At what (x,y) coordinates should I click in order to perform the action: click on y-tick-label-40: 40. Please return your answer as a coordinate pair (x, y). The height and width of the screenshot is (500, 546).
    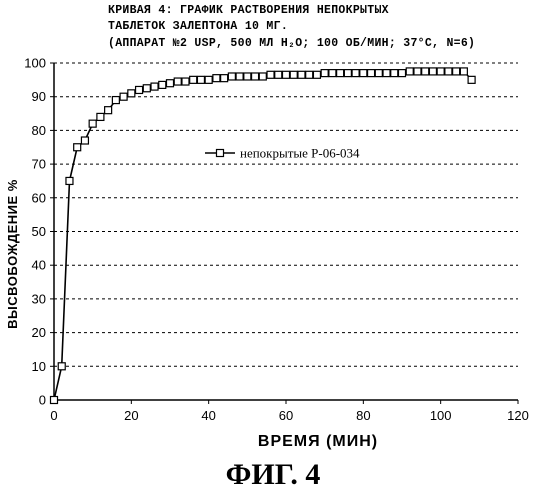
    Looking at the image, I should click on (39, 265).